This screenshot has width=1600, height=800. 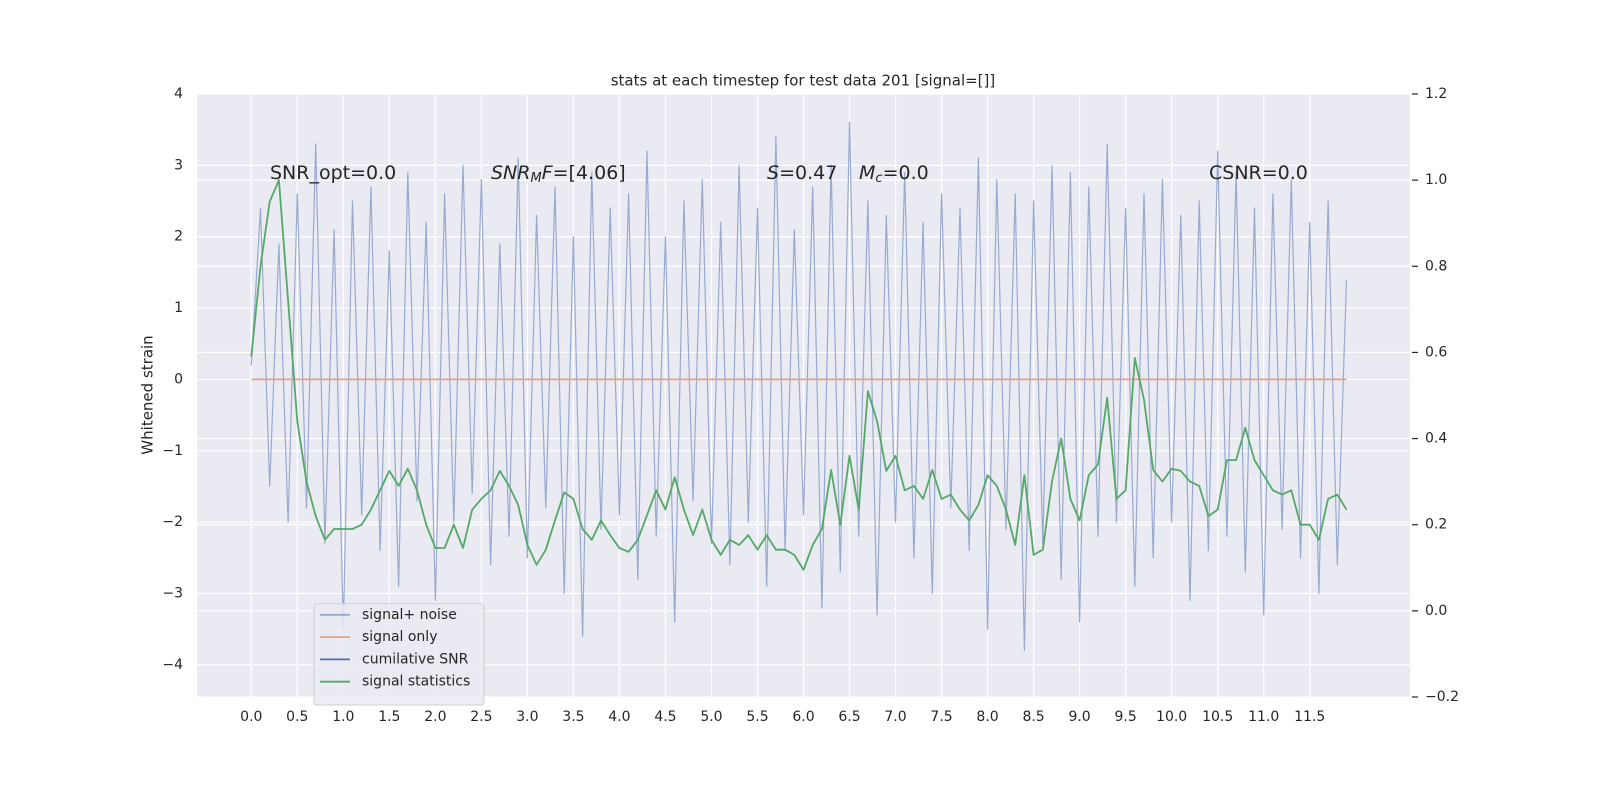 What do you see at coordinates (1436, 439) in the screenshot?
I see `y2-tick-label: 0.4` at bounding box center [1436, 439].